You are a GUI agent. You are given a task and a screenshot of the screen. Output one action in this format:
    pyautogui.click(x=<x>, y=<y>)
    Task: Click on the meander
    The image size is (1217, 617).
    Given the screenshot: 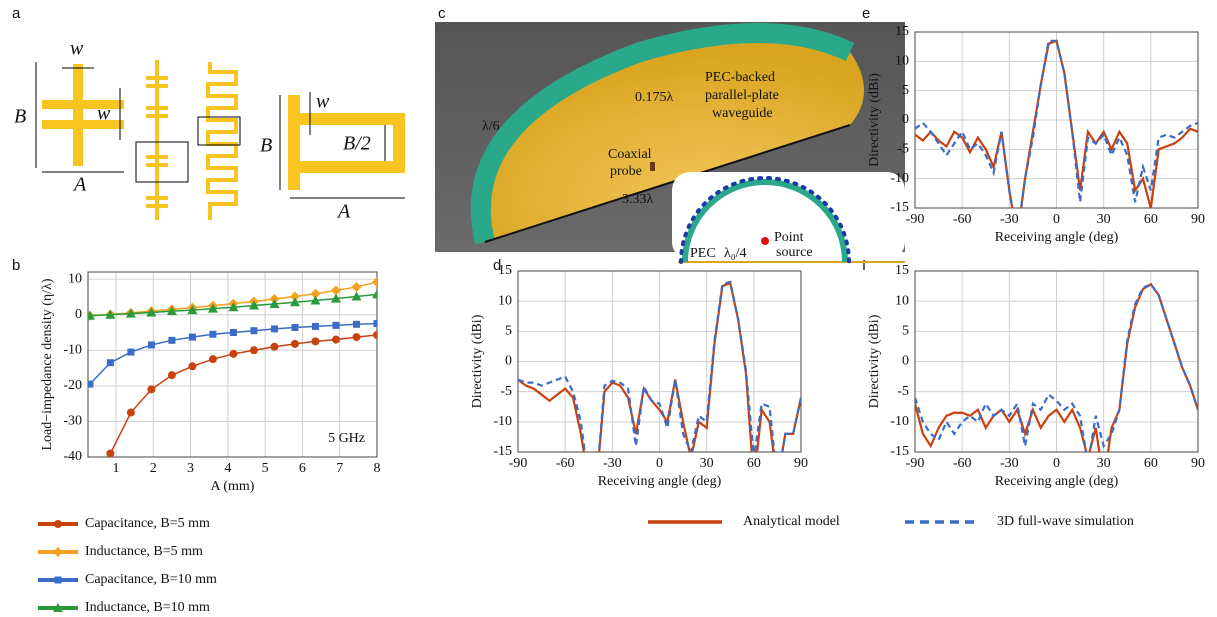 What is the action you would take?
    pyautogui.click(x=222, y=141)
    